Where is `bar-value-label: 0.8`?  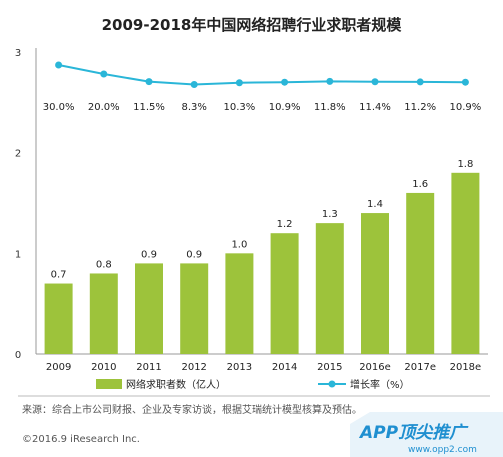 bar-value-label: 0.8 is located at coordinates (104, 264).